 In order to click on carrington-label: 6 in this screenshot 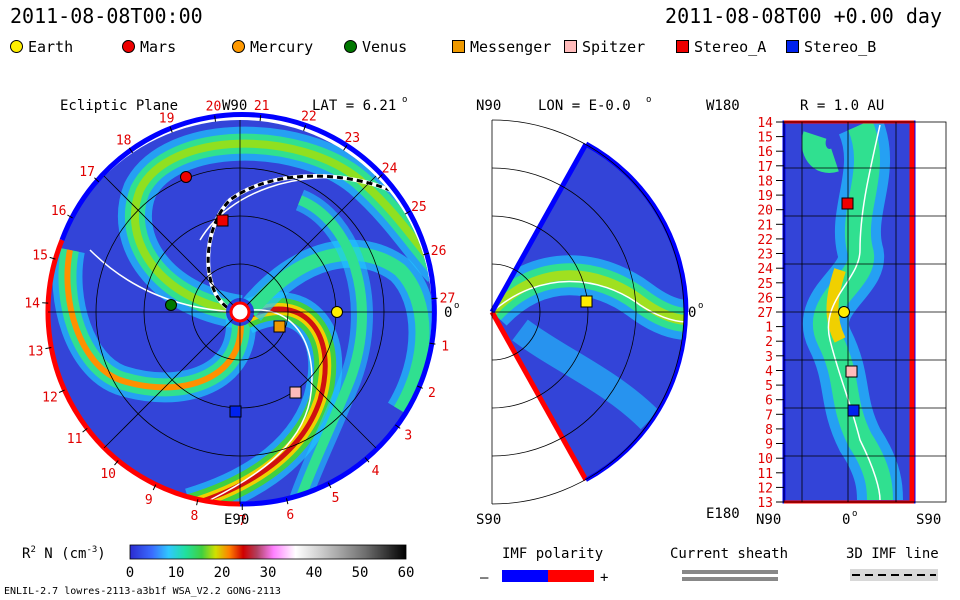, I will do `click(290, 515)`.